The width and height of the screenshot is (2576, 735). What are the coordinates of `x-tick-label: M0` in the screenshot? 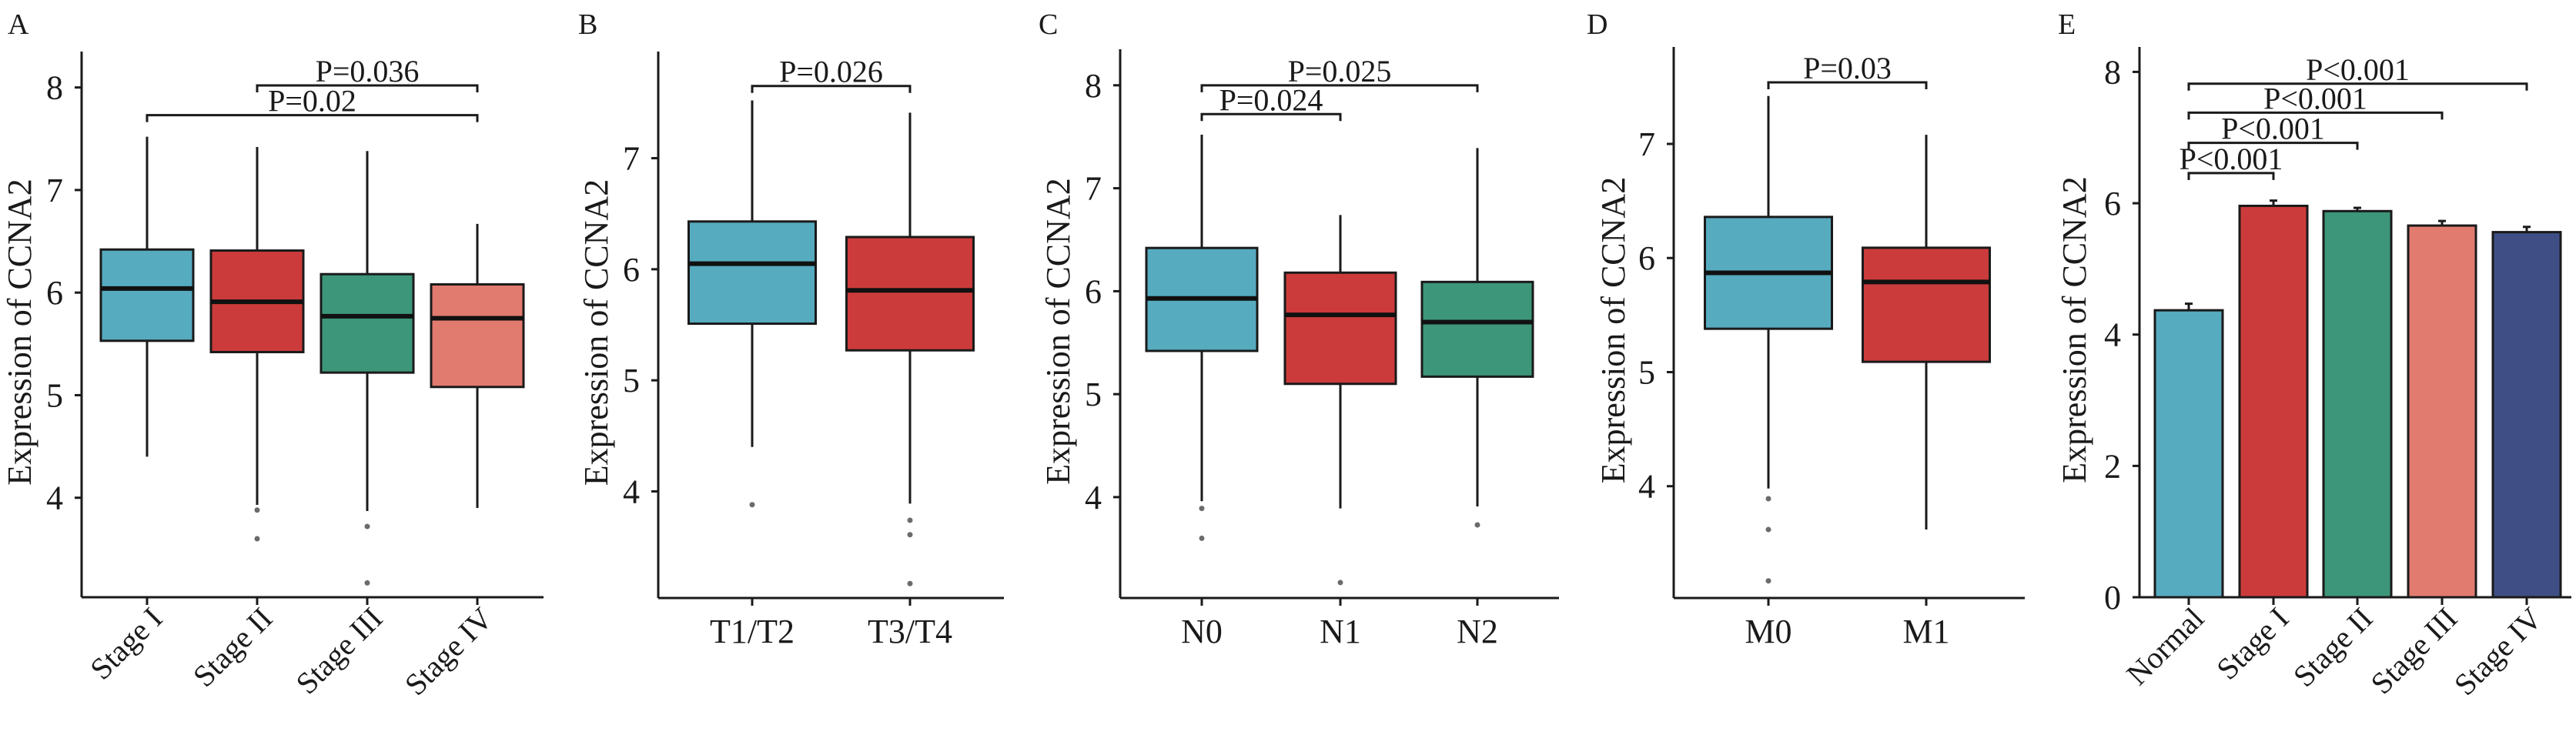 It's located at (1768, 632).